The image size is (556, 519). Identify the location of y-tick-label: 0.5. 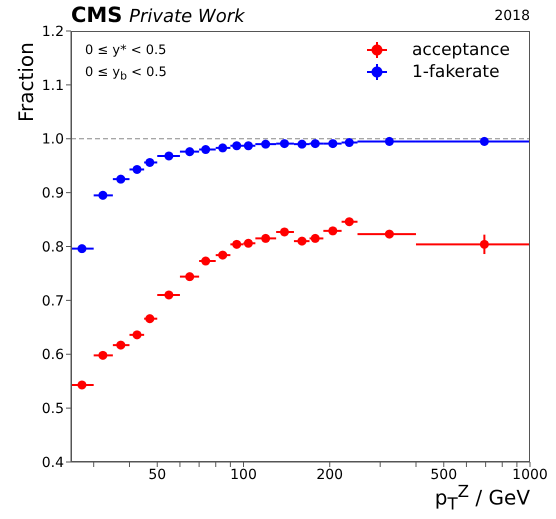
(53, 409).